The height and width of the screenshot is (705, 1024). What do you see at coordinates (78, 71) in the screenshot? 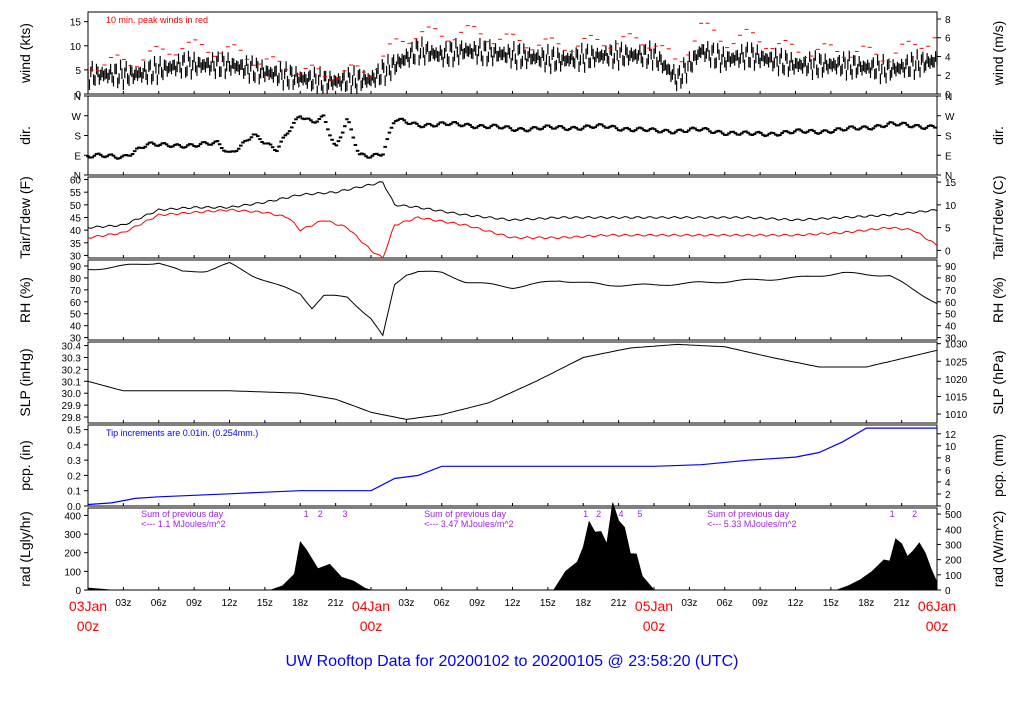
I see `ytick-label-wind: 5` at bounding box center [78, 71].